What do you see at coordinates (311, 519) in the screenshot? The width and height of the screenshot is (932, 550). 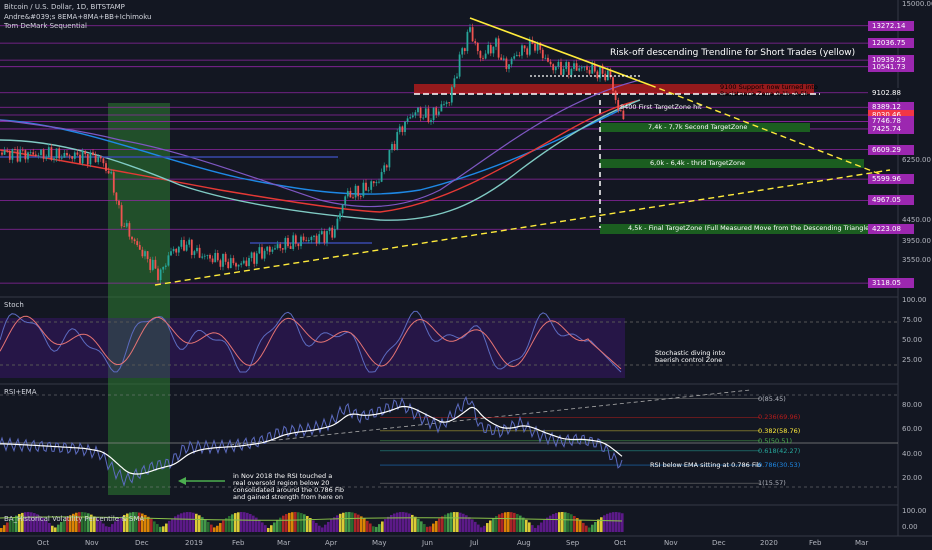 I see `hv-sma-line` at bounding box center [311, 519].